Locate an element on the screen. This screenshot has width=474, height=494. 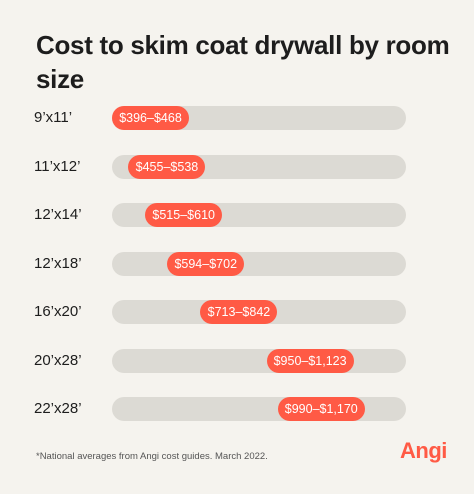
row-label: 20’x28’ is located at coordinates (58, 360).